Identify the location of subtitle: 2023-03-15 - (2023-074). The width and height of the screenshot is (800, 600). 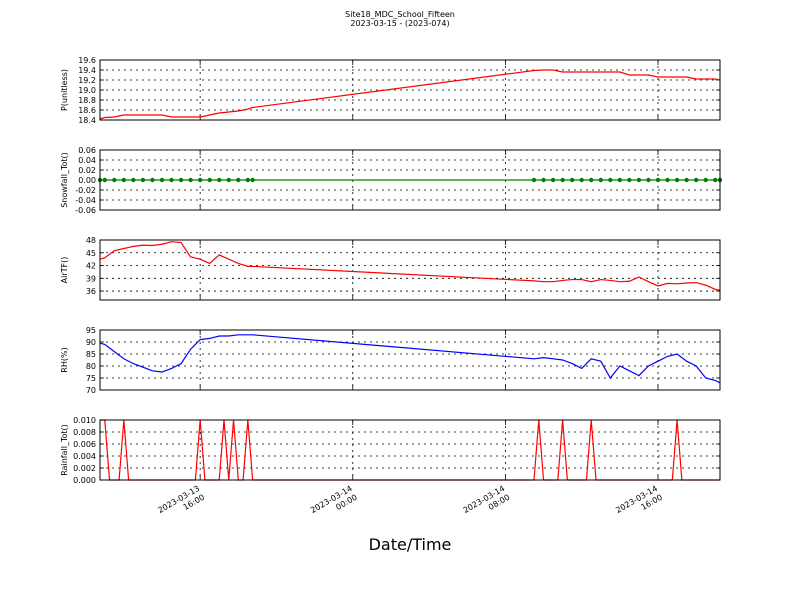
(399, 23).